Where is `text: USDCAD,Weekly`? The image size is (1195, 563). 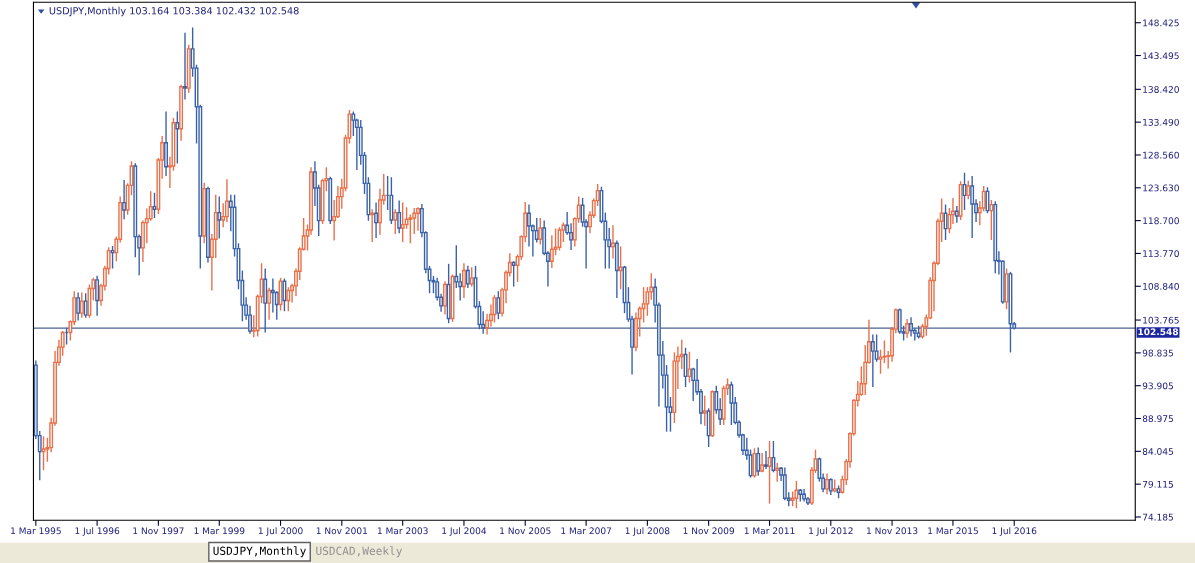 text: USDCAD,Weekly is located at coordinates (359, 552).